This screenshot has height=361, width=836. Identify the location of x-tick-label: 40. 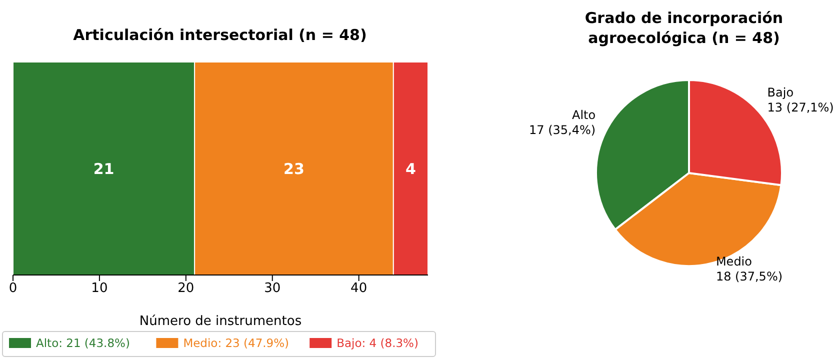
(359, 288).